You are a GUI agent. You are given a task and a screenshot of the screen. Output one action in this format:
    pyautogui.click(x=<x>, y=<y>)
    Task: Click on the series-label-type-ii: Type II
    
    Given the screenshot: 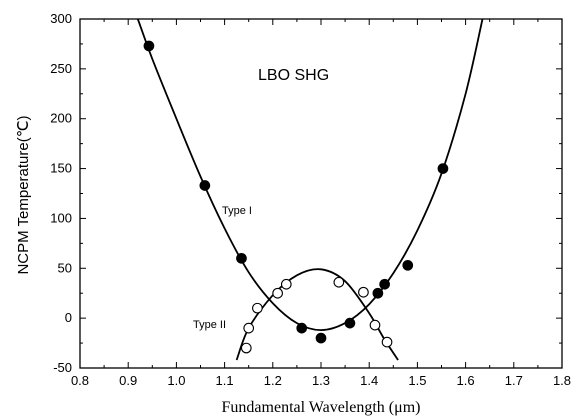 What is the action you would take?
    pyautogui.click(x=209, y=325)
    